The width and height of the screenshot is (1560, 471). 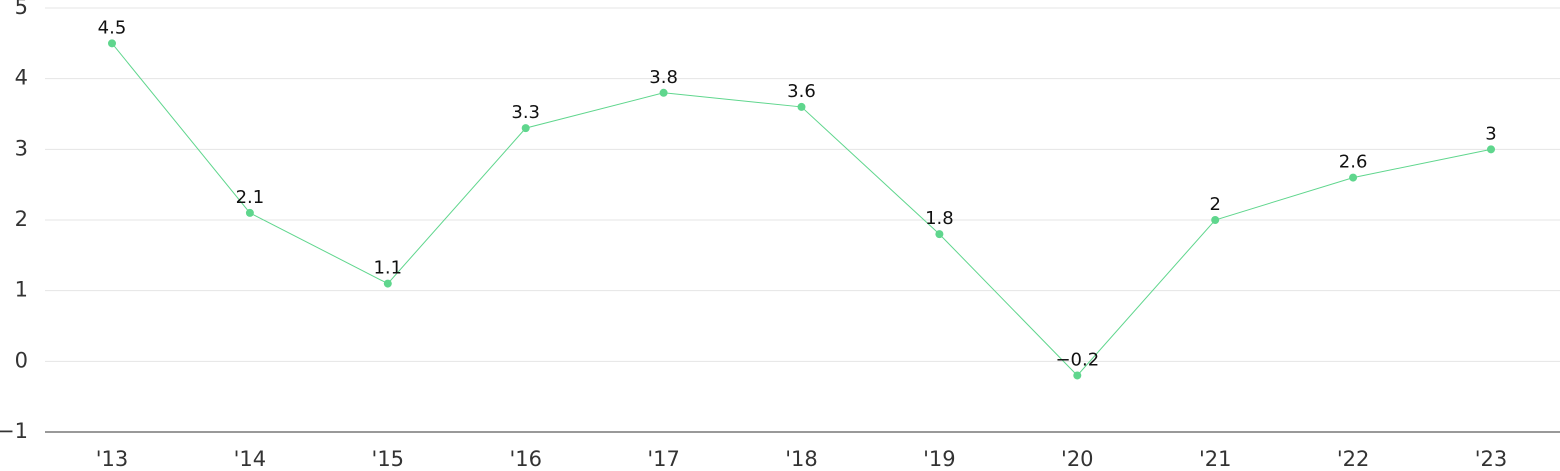 What do you see at coordinates (525, 112) in the screenshot?
I see `data-label: 3.3` at bounding box center [525, 112].